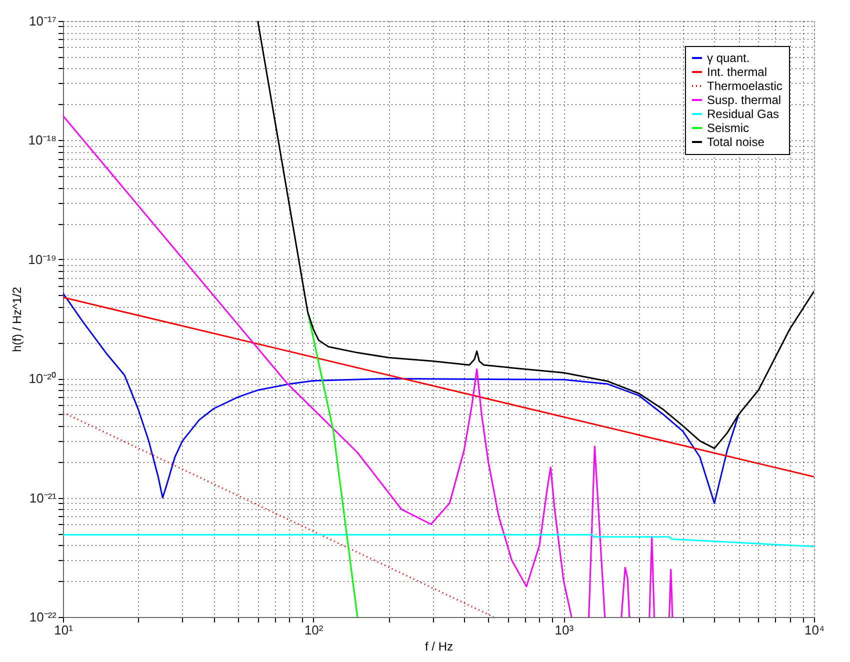 This screenshot has width=850, height=662. I want to click on legend-label: Susp. thermal, so click(744, 100).